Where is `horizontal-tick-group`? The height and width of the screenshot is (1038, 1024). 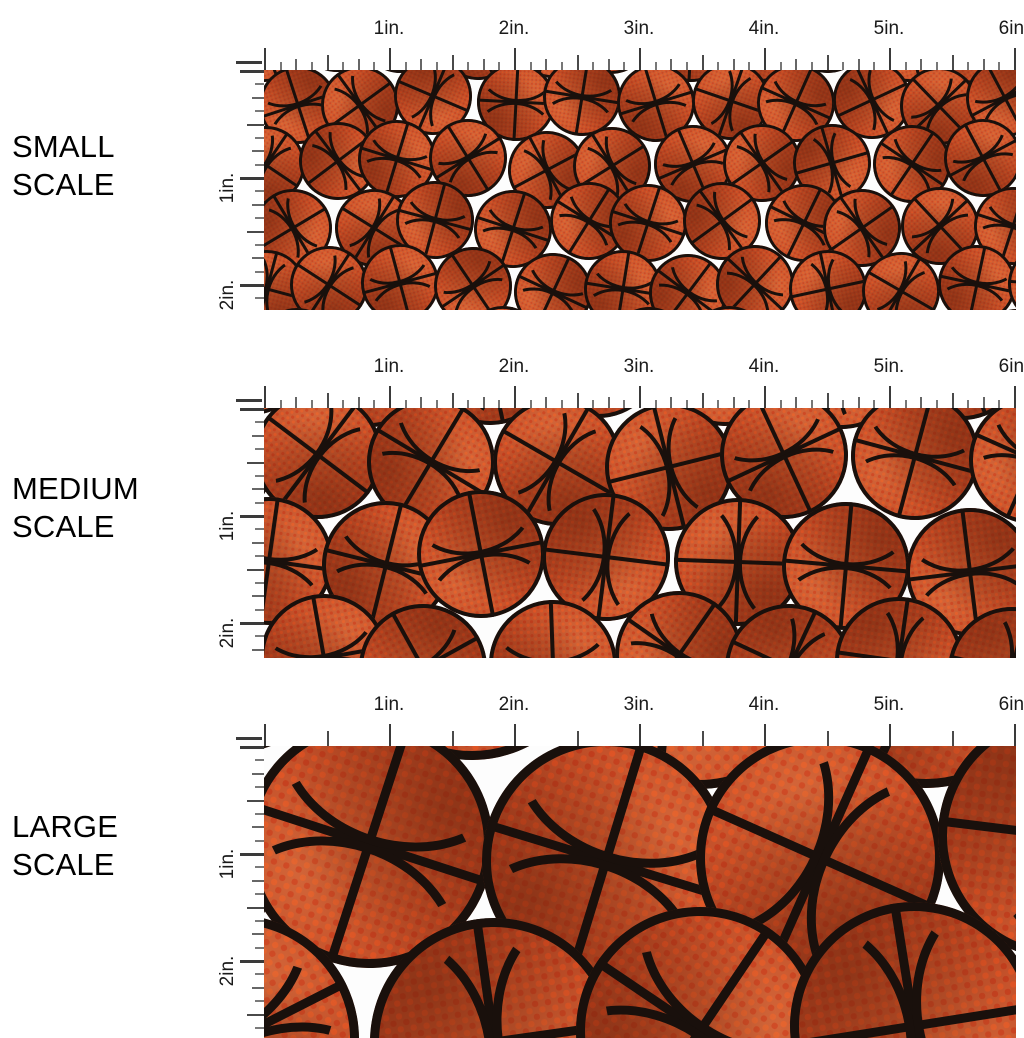 horizontal-tick-group is located at coordinates (644, 734).